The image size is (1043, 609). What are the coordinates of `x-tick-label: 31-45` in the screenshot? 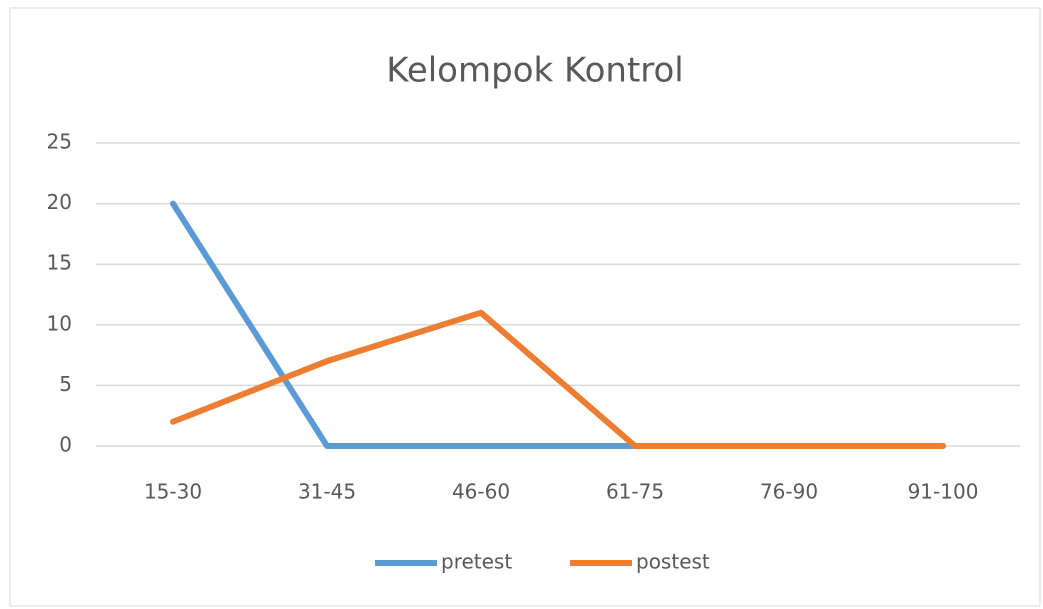 It's located at (327, 492).